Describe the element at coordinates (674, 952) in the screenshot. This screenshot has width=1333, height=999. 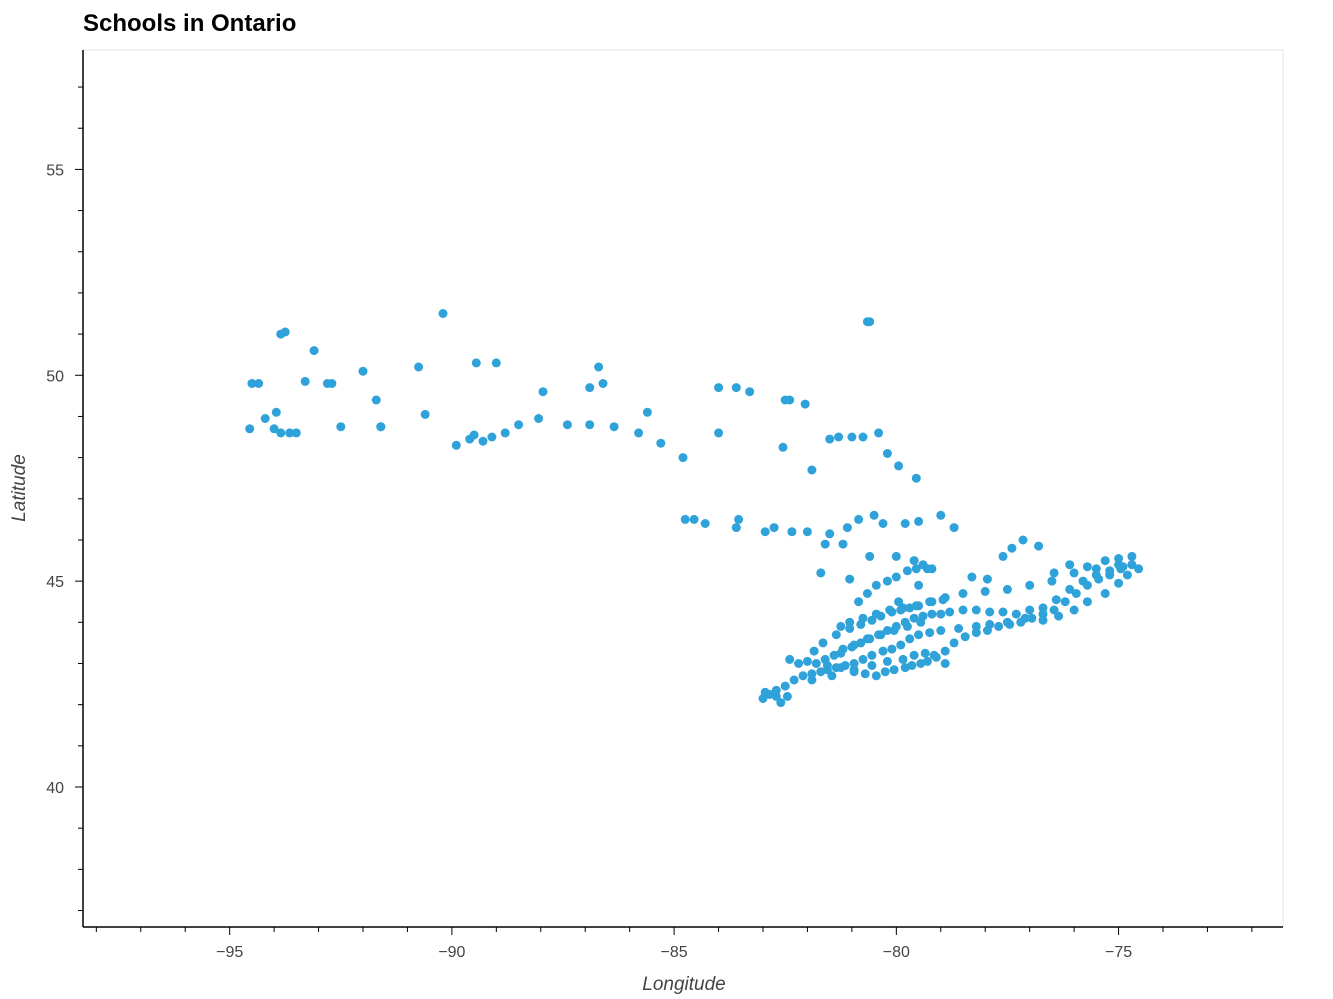
I see `x-tick-label: −85` at that location.